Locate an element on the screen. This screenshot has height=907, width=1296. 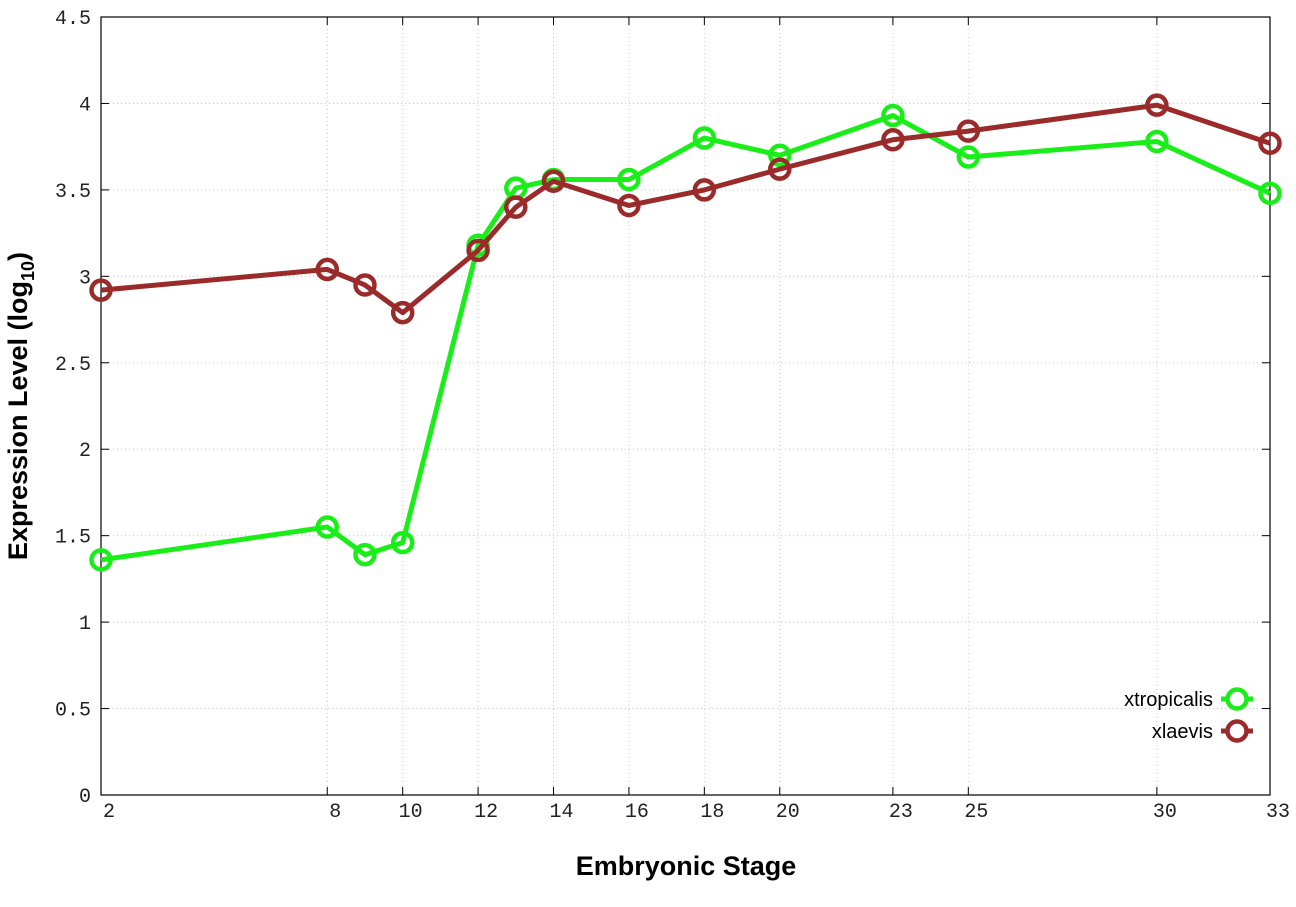
y-tick-label: 2.5 is located at coordinates (73, 365).